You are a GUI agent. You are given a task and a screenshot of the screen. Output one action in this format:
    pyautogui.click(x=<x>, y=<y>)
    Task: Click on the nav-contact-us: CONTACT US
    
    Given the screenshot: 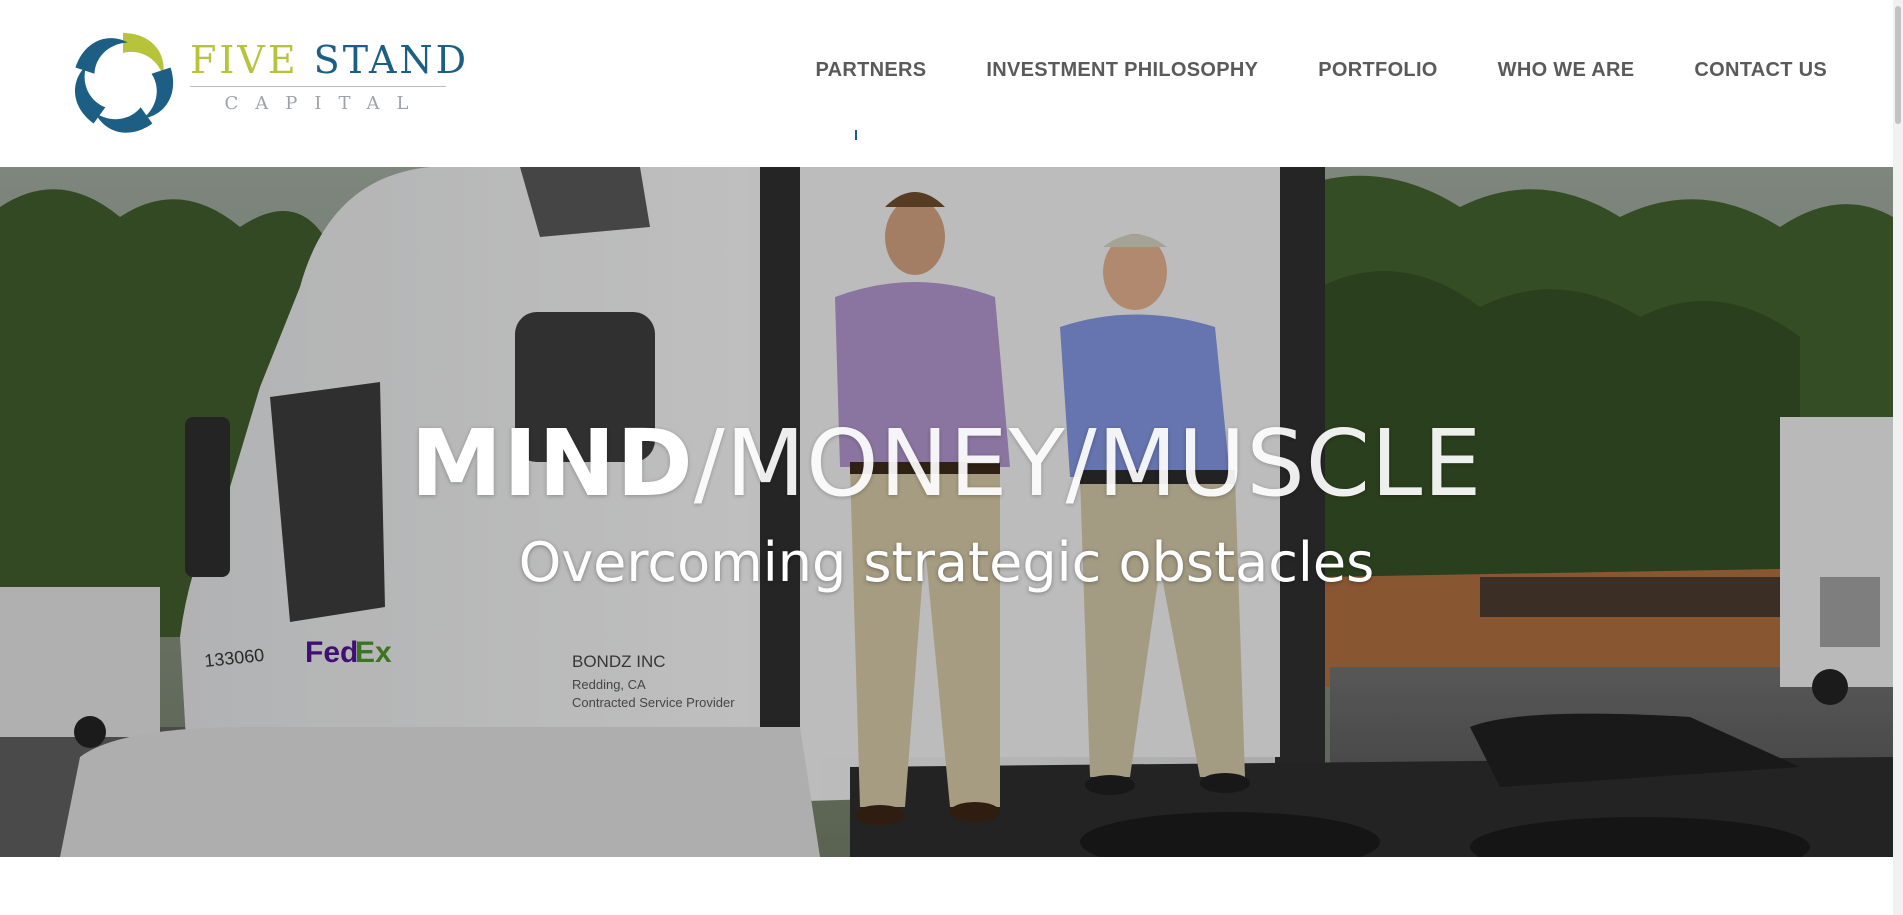 What is the action you would take?
    pyautogui.click(x=1760, y=70)
    